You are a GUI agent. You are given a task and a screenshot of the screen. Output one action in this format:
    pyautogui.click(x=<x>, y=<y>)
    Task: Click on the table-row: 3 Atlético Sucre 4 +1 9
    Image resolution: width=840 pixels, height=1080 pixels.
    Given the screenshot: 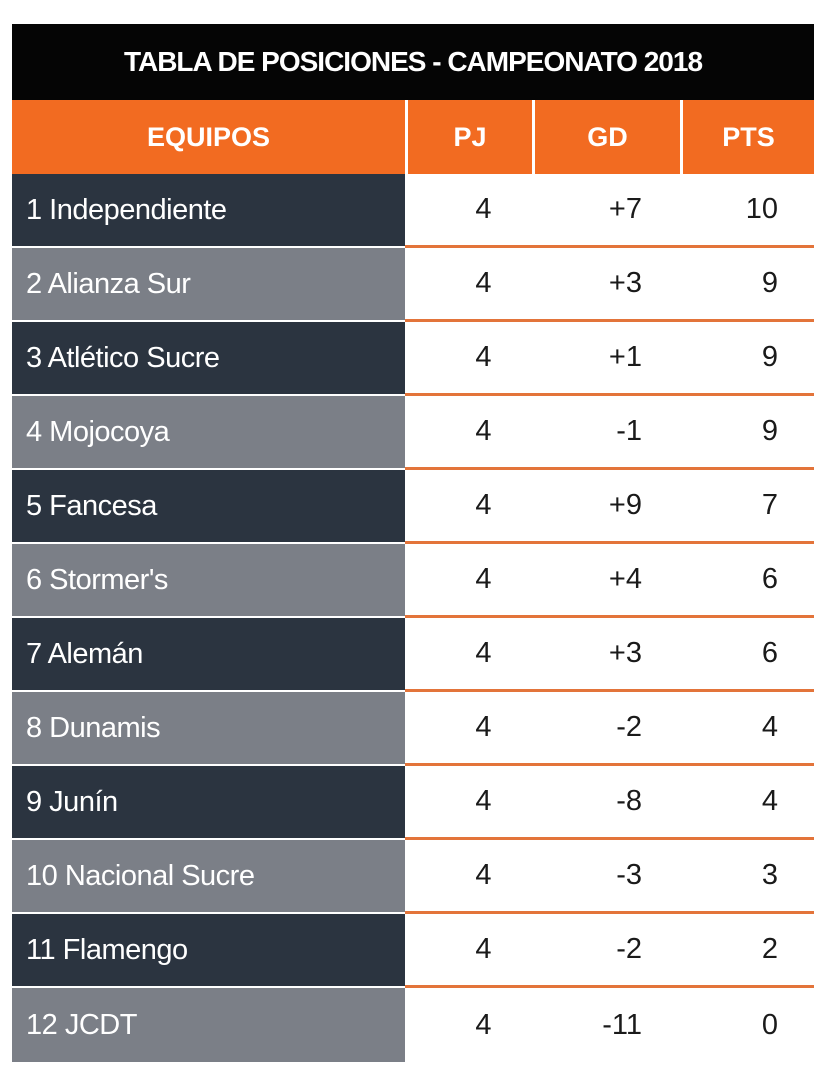 What is the action you would take?
    pyautogui.click(x=413, y=359)
    